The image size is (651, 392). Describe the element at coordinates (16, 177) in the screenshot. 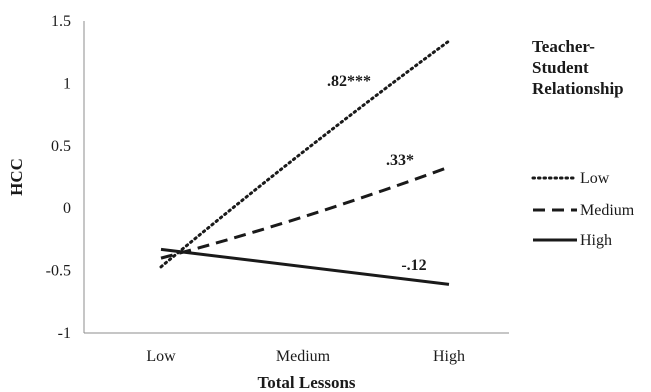

I see `y-axis-title: HCC` at that location.